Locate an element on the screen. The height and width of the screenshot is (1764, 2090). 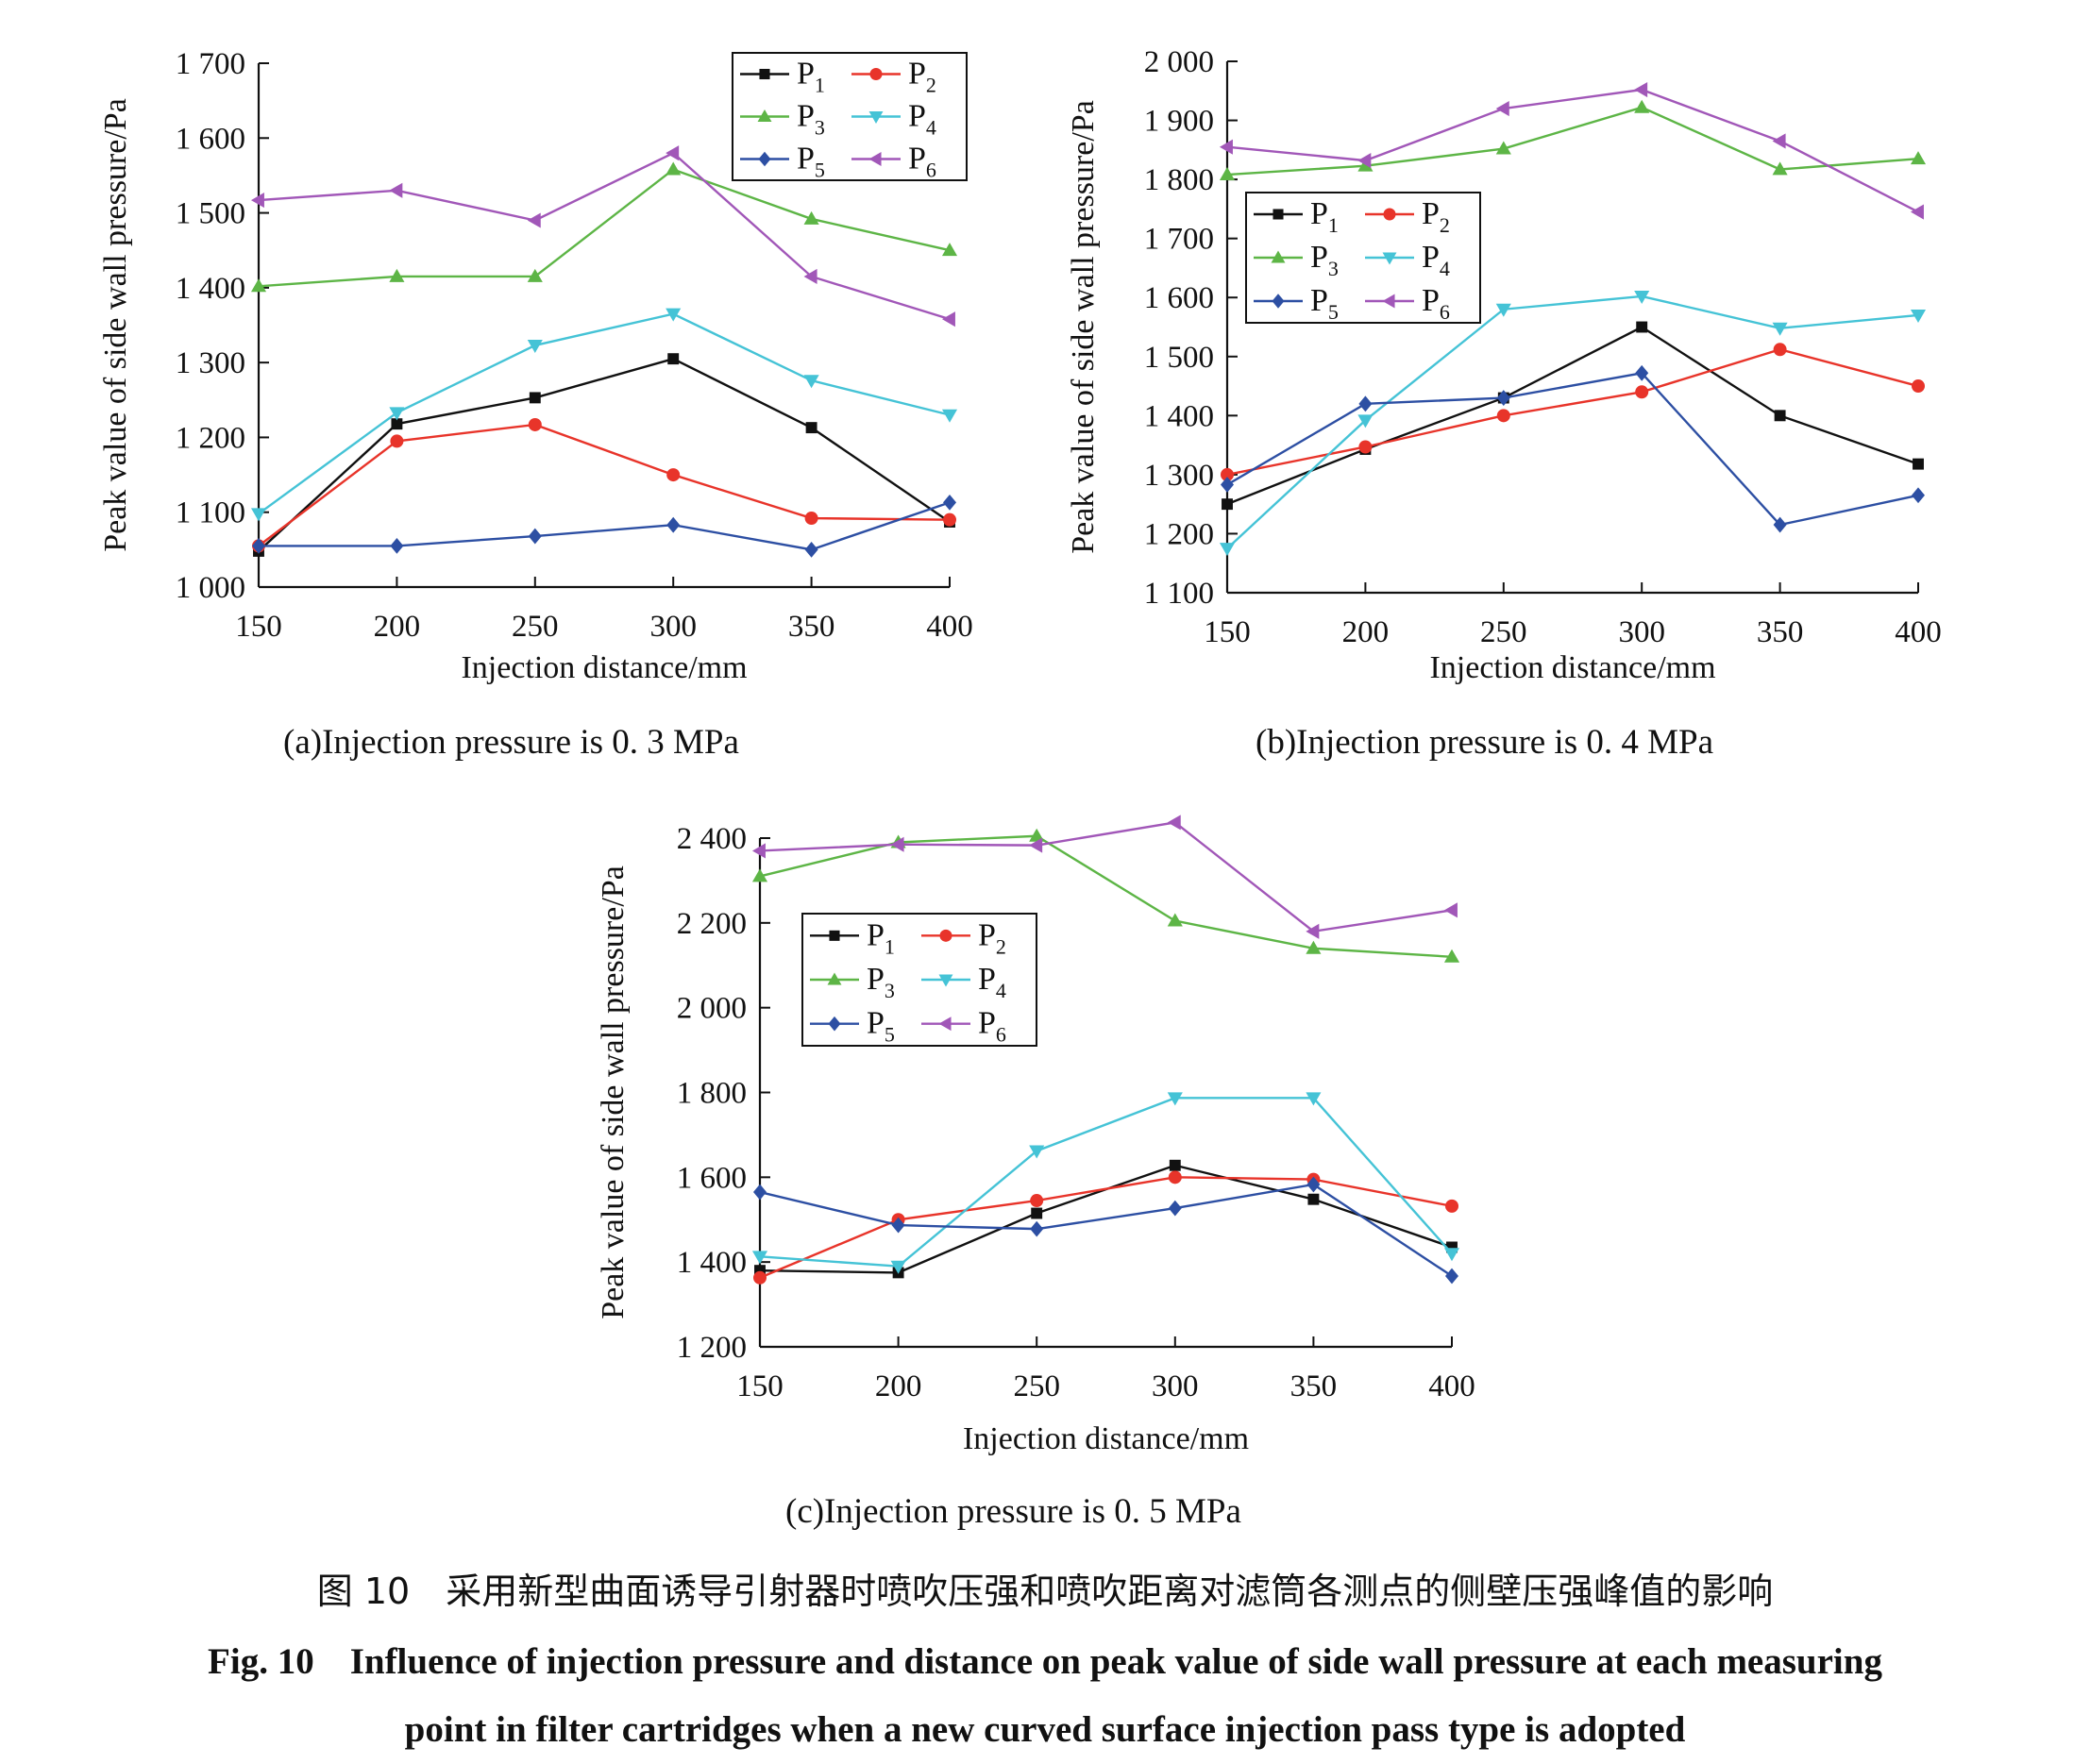
y-tick-label: 1 400 is located at coordinates (1179, 416).